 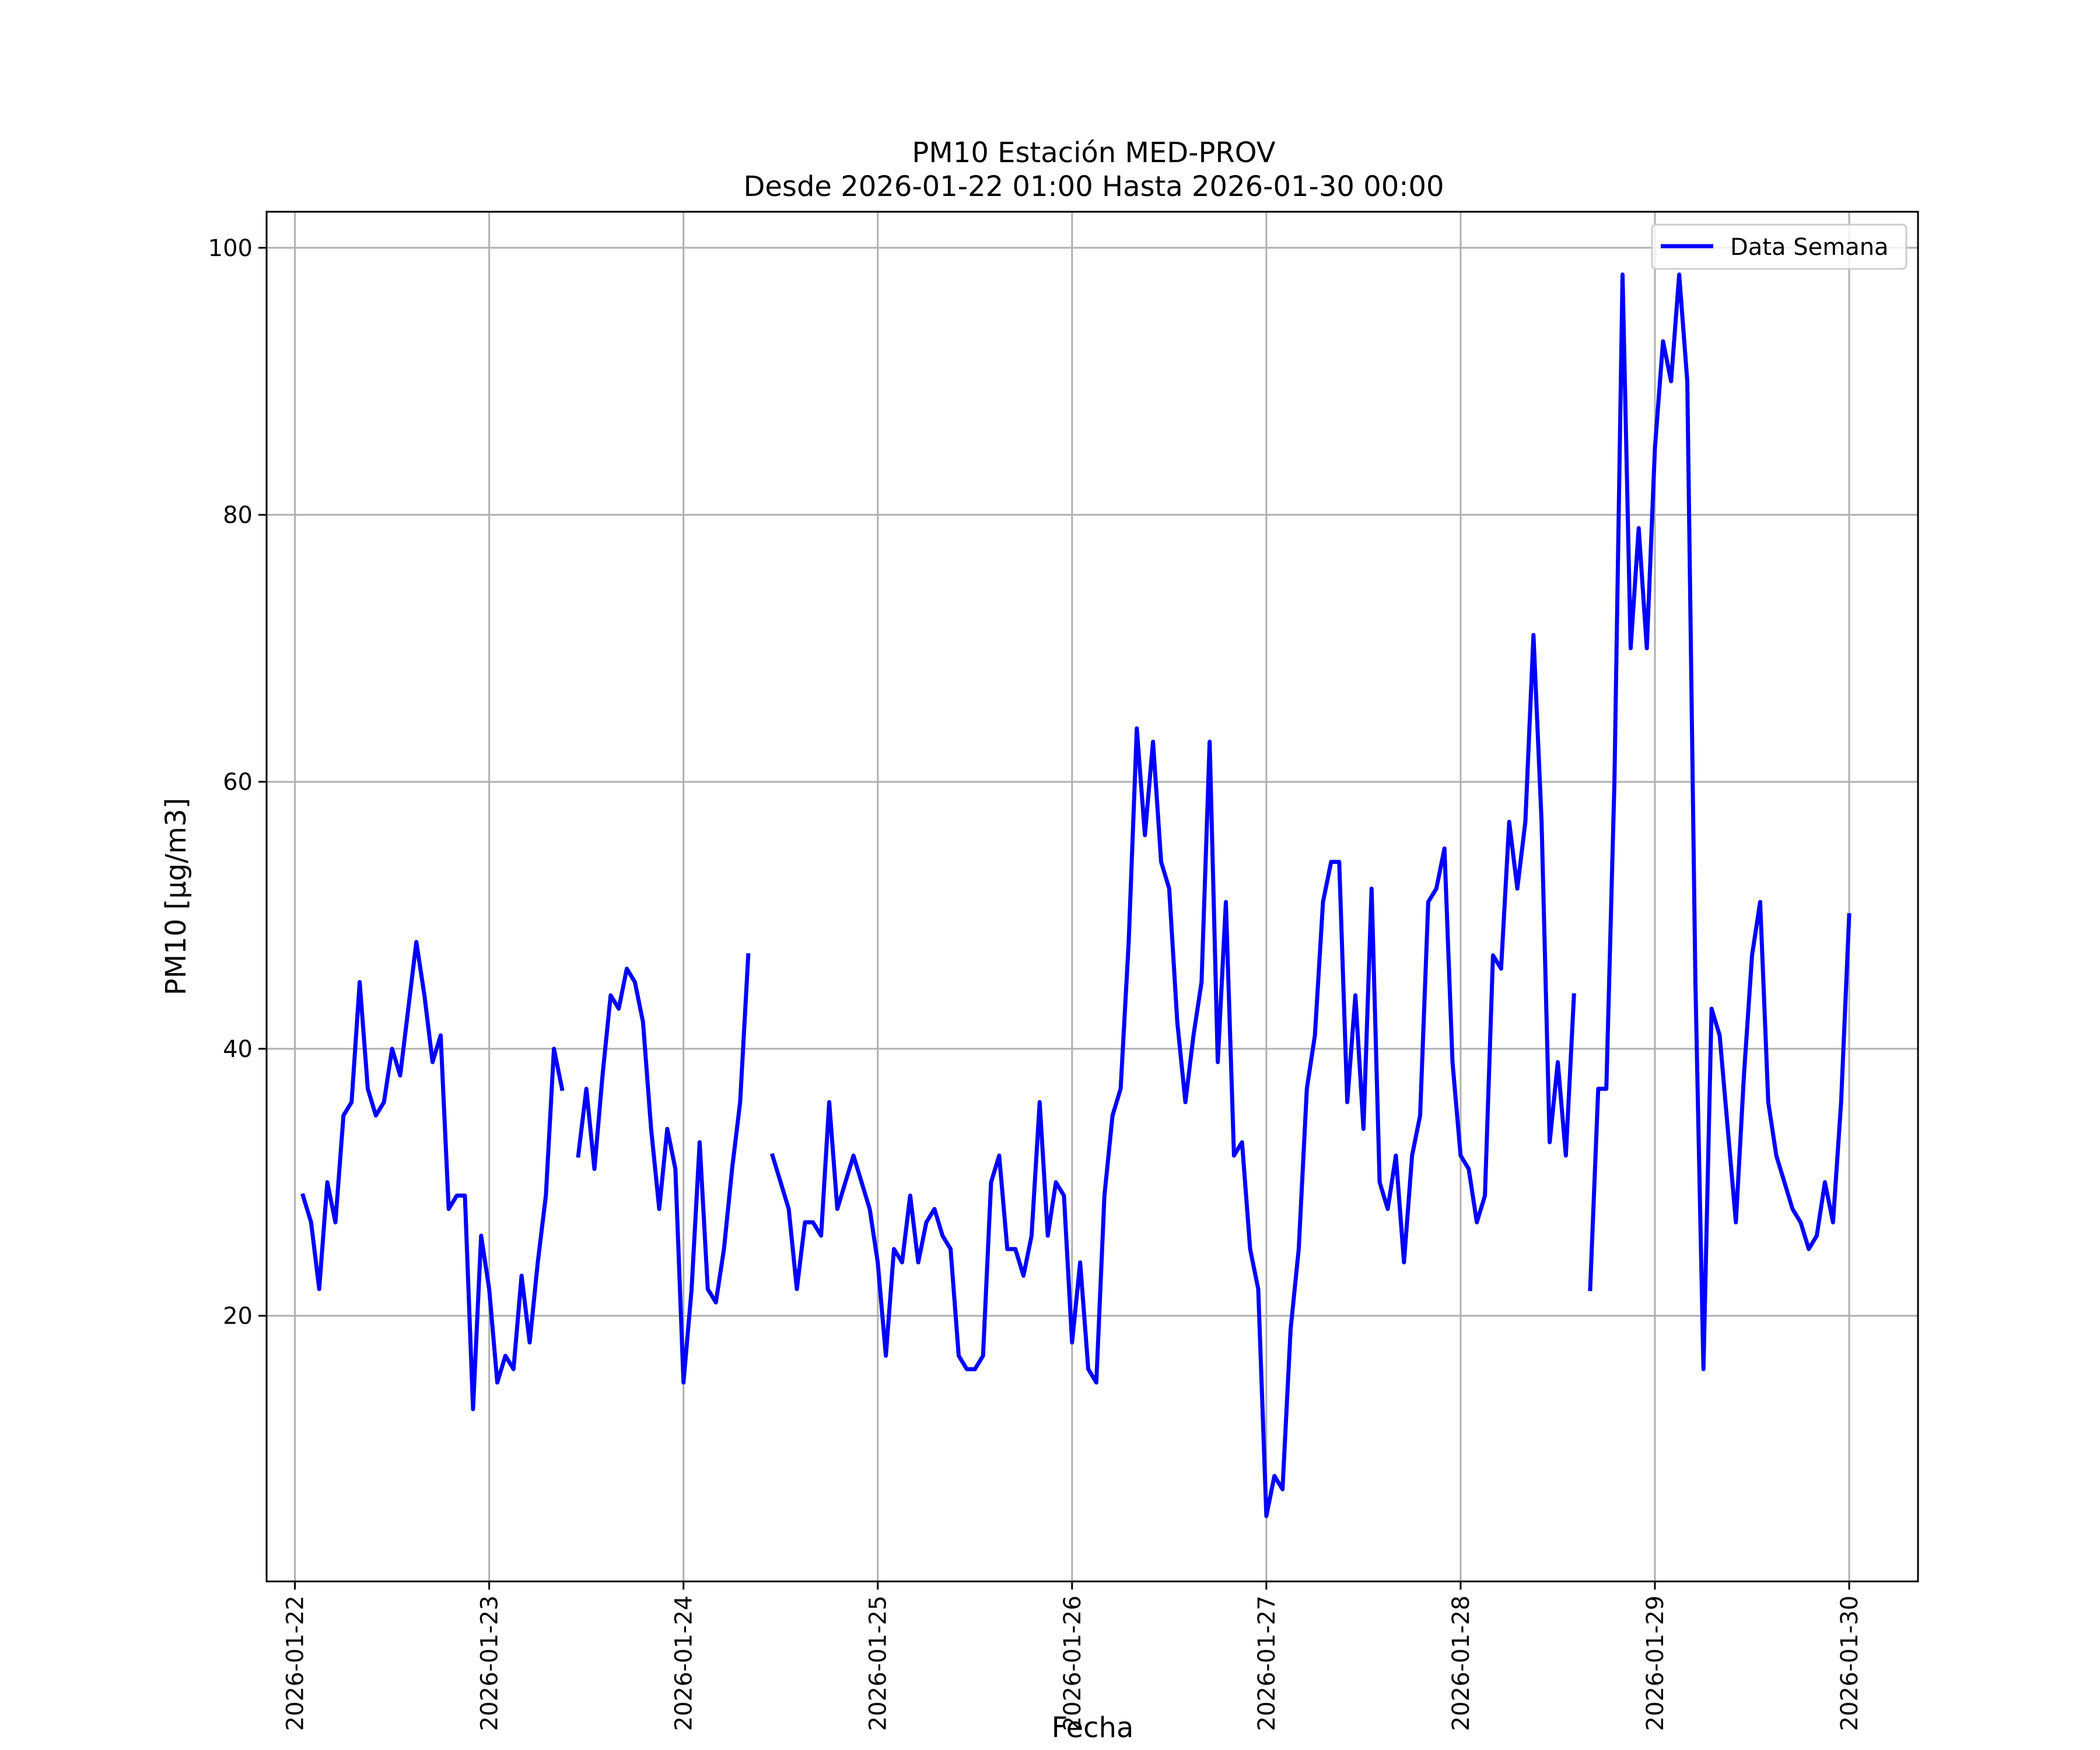 I want to click on x-tick-label: 2026-01-28, so click(x=1461, y=1663).